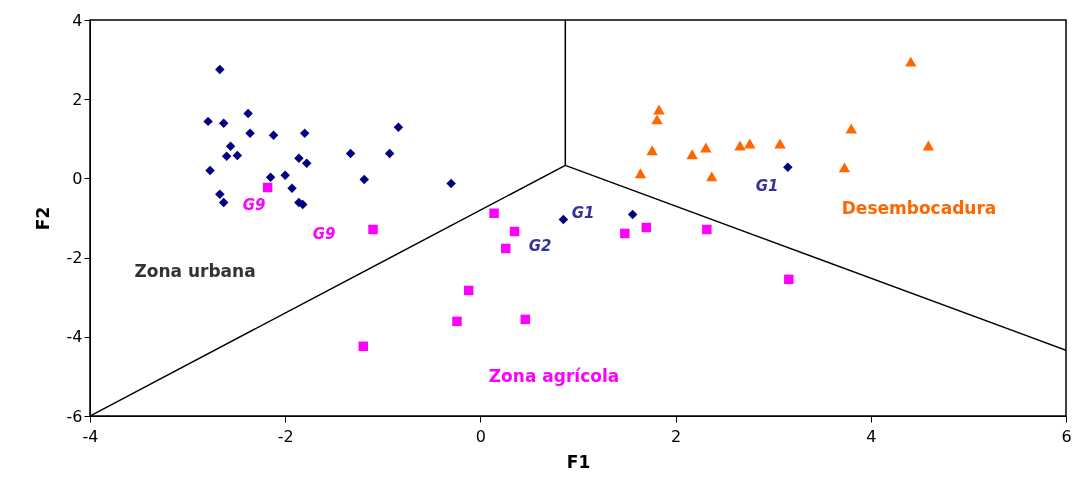  Describe the element at coordinates (77, 20) in the screenshot. I see `y-tick-label: 4` at that location.